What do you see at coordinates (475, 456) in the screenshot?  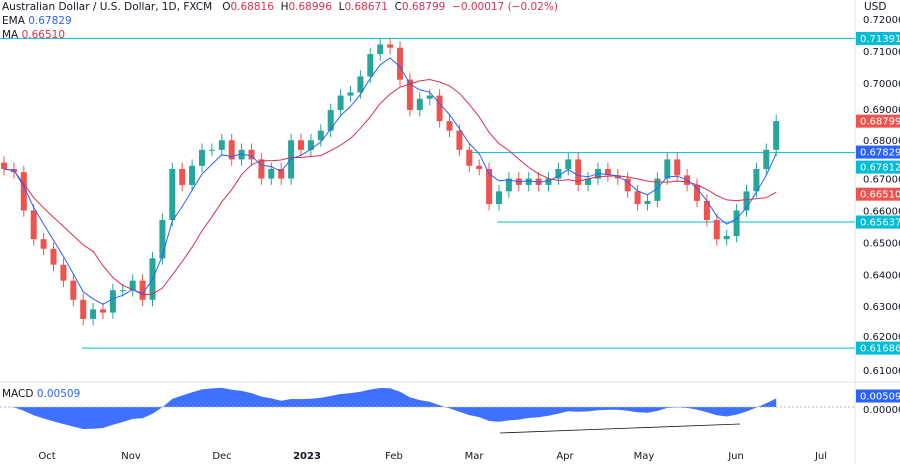 I see `x-tick-label: Mar` at bounding box center [475, 456].